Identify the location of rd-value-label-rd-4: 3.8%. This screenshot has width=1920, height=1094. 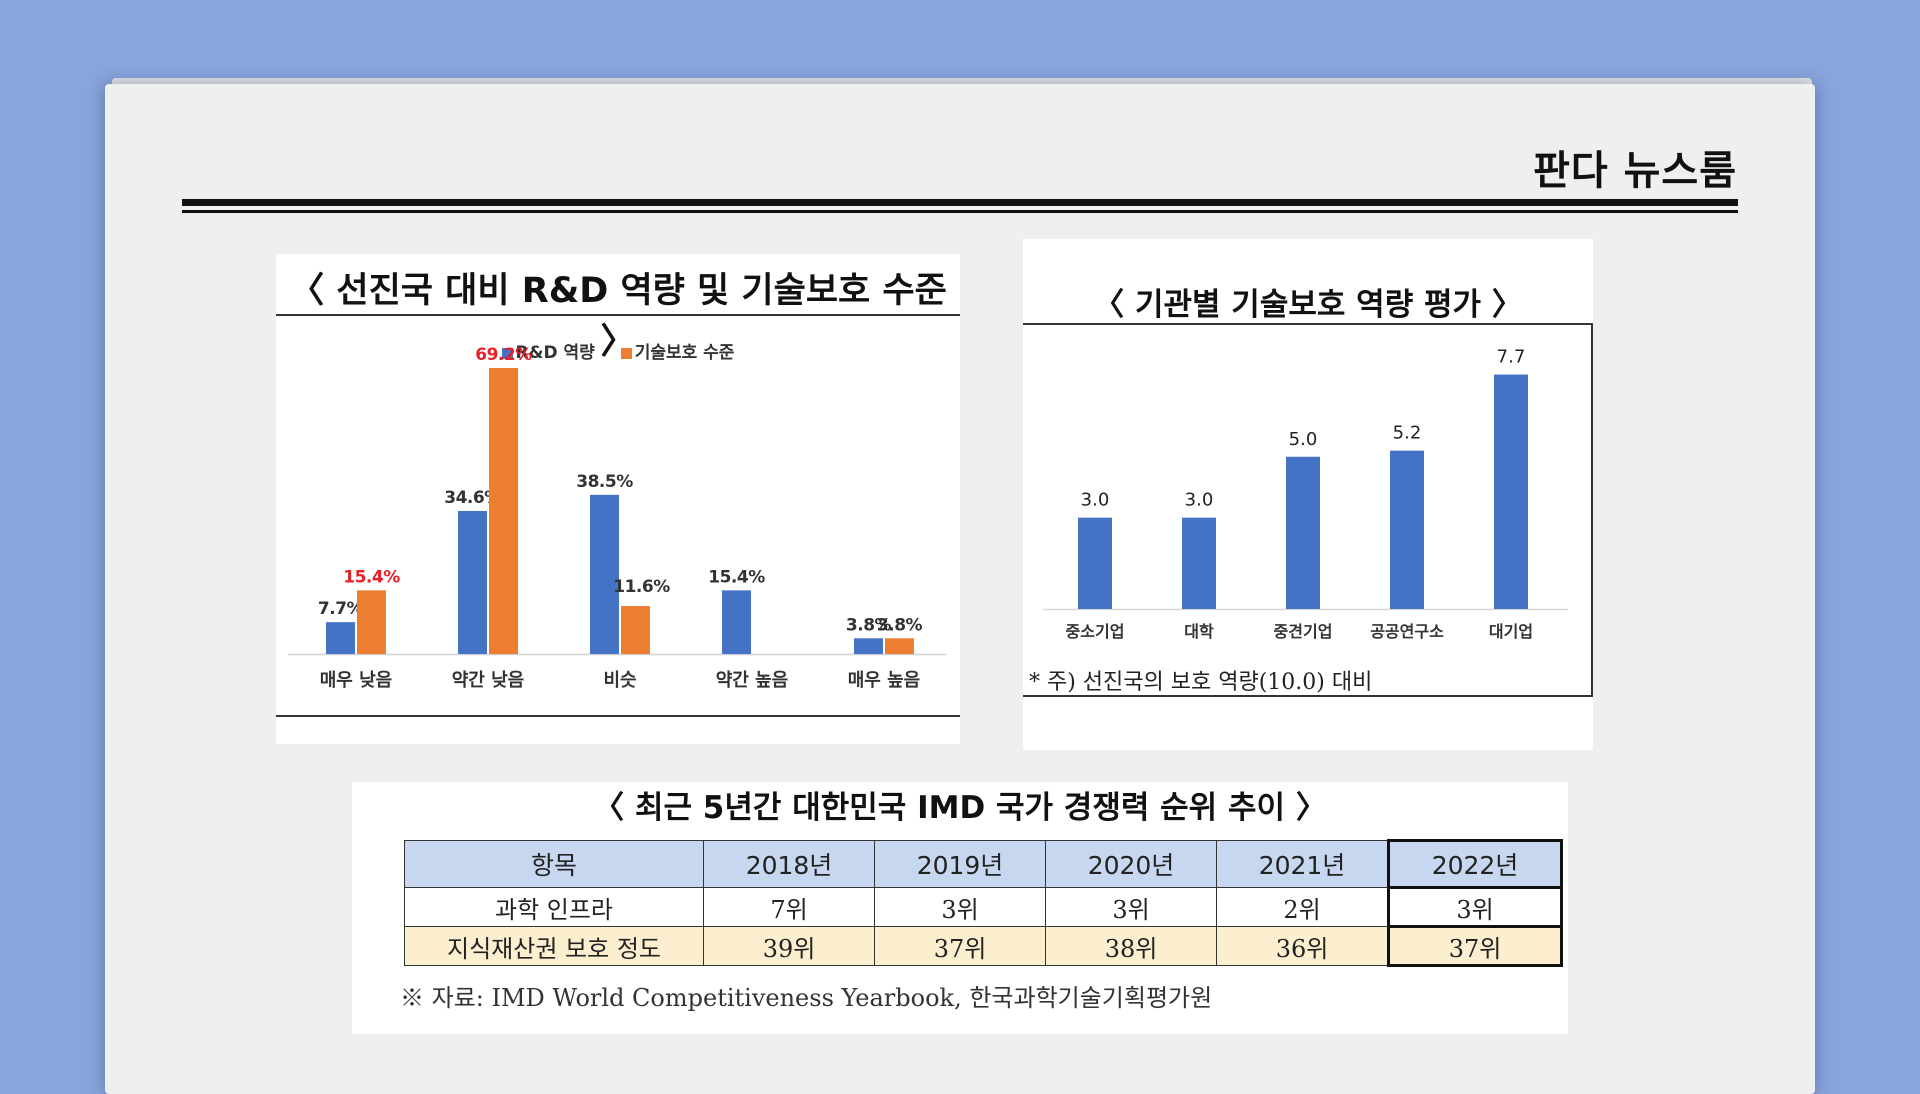
(869, 625).